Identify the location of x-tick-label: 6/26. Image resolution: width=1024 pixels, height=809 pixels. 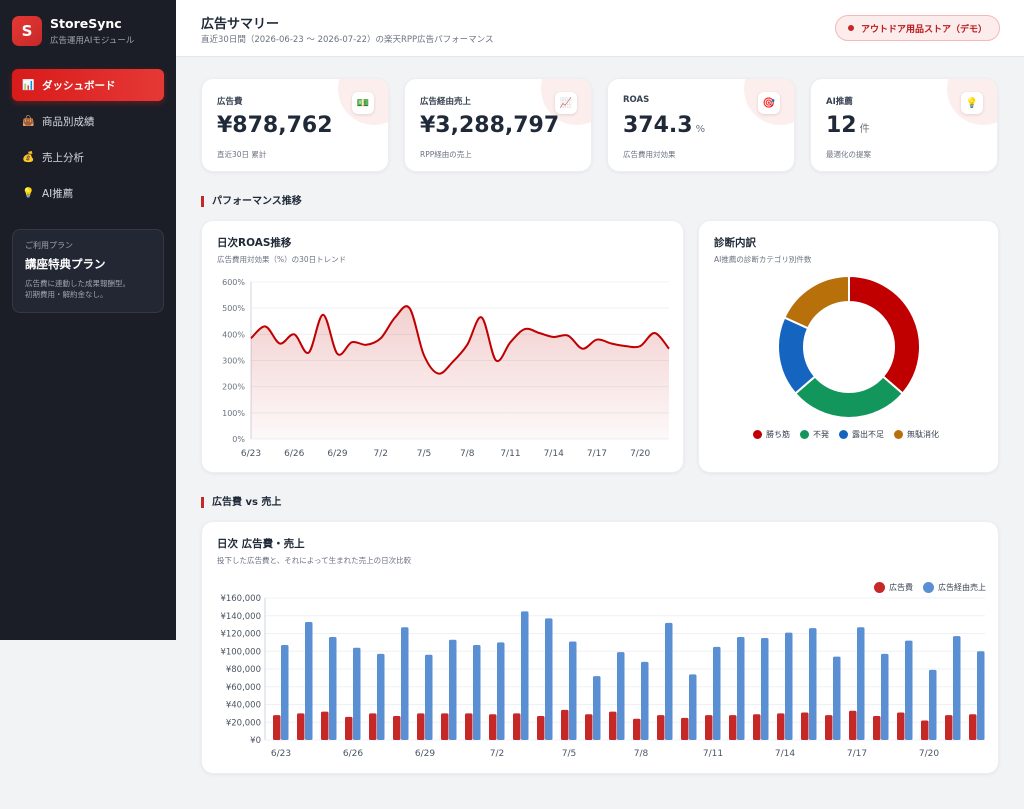
(294, 454).